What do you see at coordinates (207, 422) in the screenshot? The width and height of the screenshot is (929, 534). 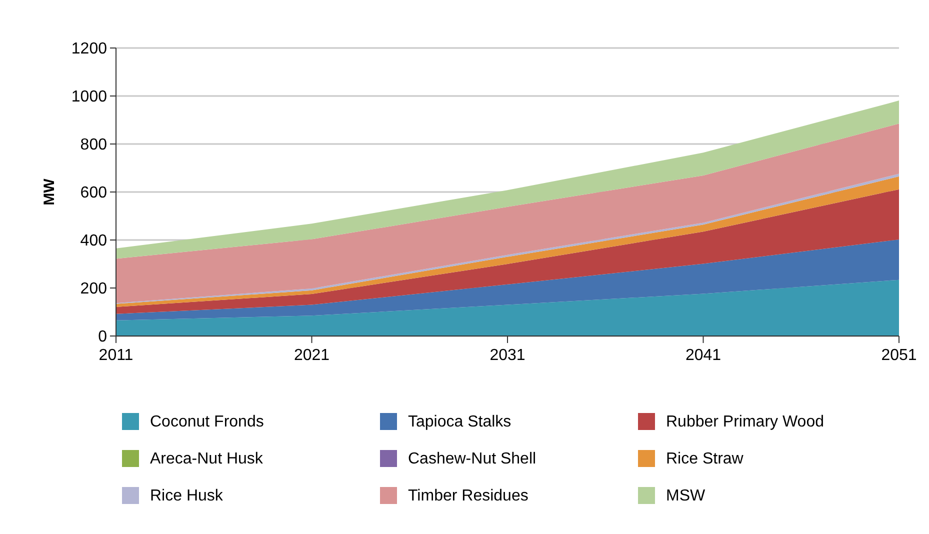 I see `legend-label: Coconut Fronds` at bounding box center [207, 422].